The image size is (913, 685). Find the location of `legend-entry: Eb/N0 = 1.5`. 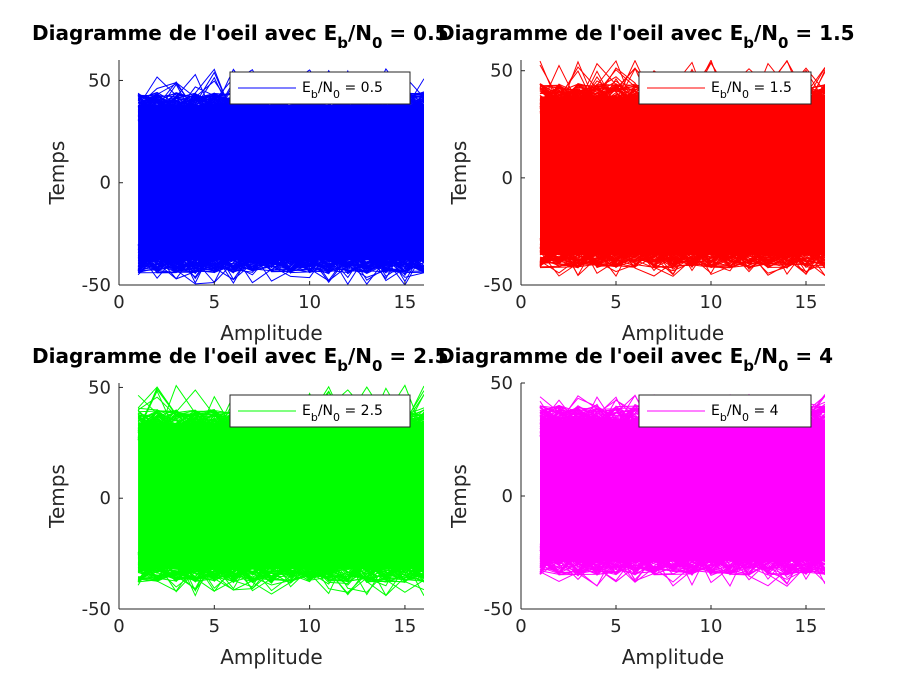

legend-entry: Eb/N0 = 1.5 is located at coordinates (751, 90).